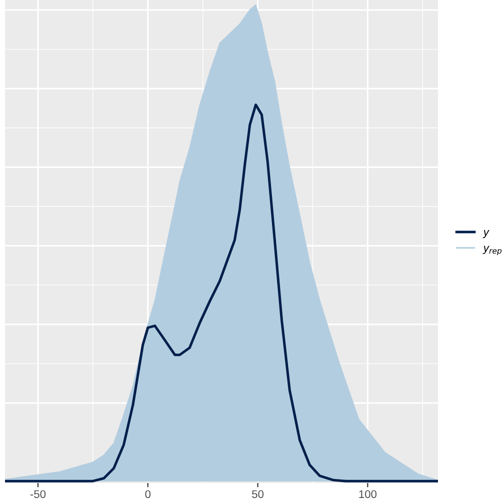  What do you see at coordinates (38, 494) in the screenshot?
I see `x-tick-label: -50` at bounding box center [38, 494].